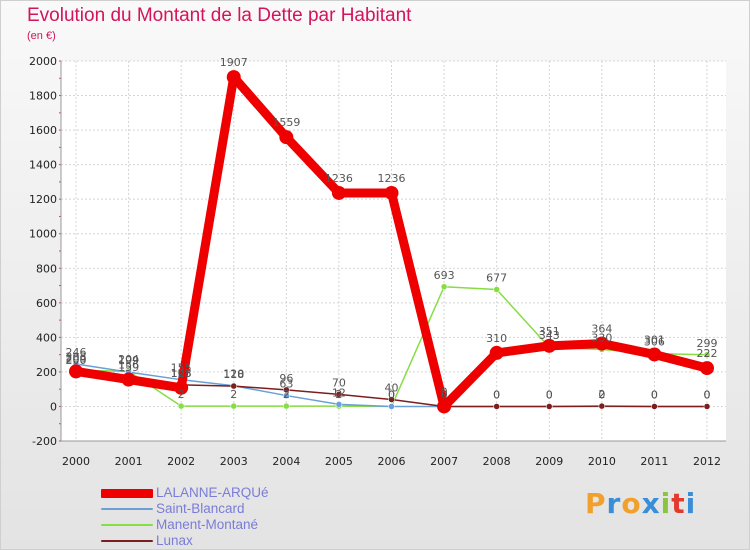  Describe the element at coordinates (286, 384) in the screenshot. I see `data-label: 63` at that location.